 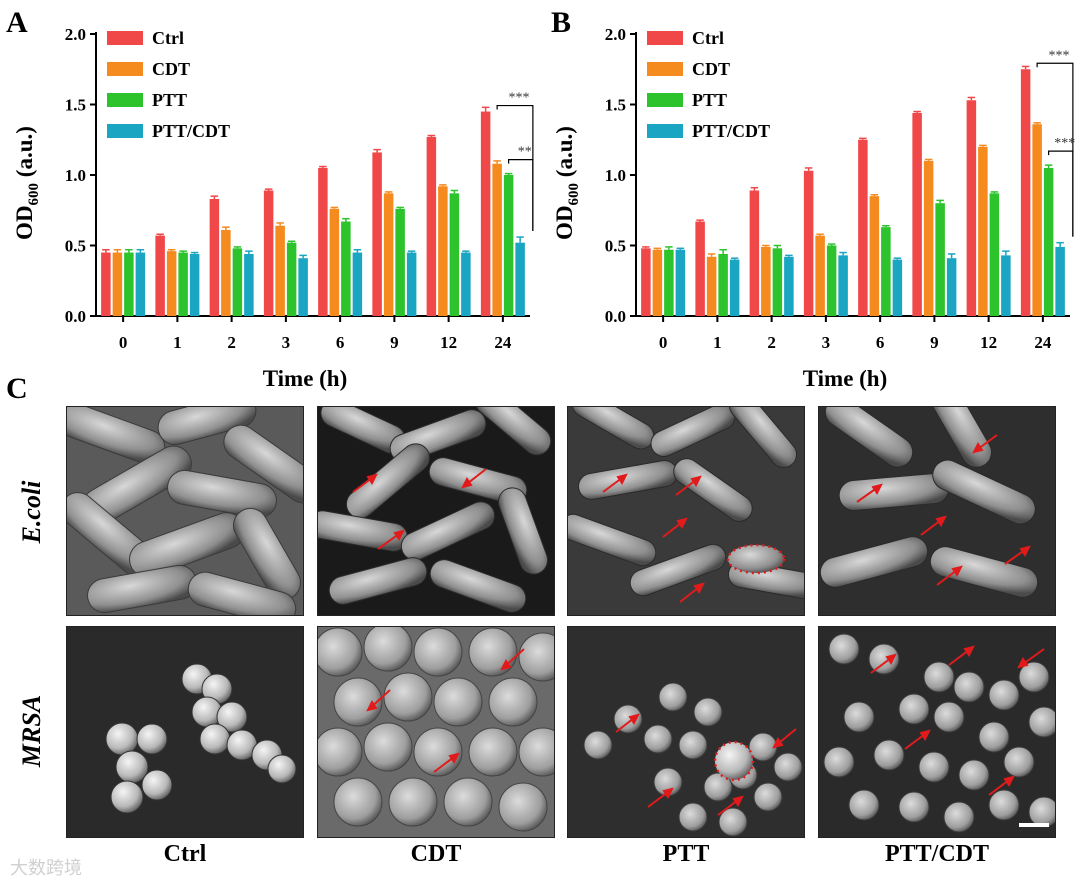 I want to click on sem-mrsa-cdt, so click(x=436, y=732).